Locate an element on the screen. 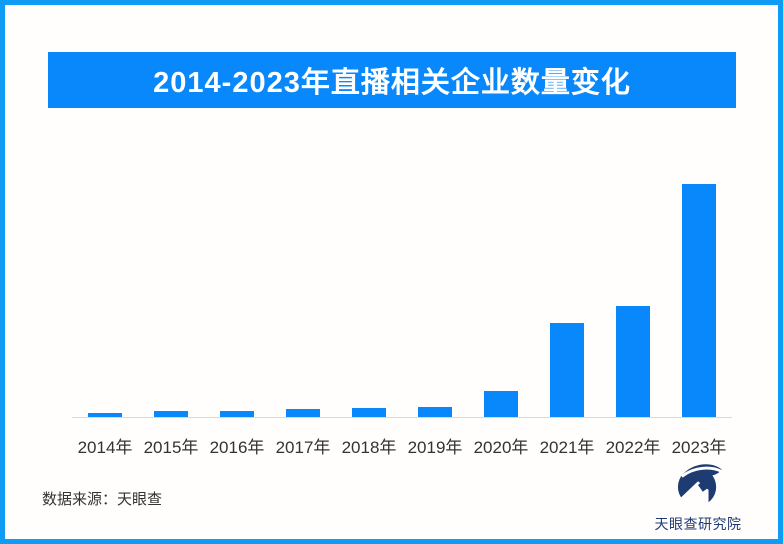 This screenshot has height=544, width=783. x-axis-label: 2016年 is located at coordinates (237, 447).